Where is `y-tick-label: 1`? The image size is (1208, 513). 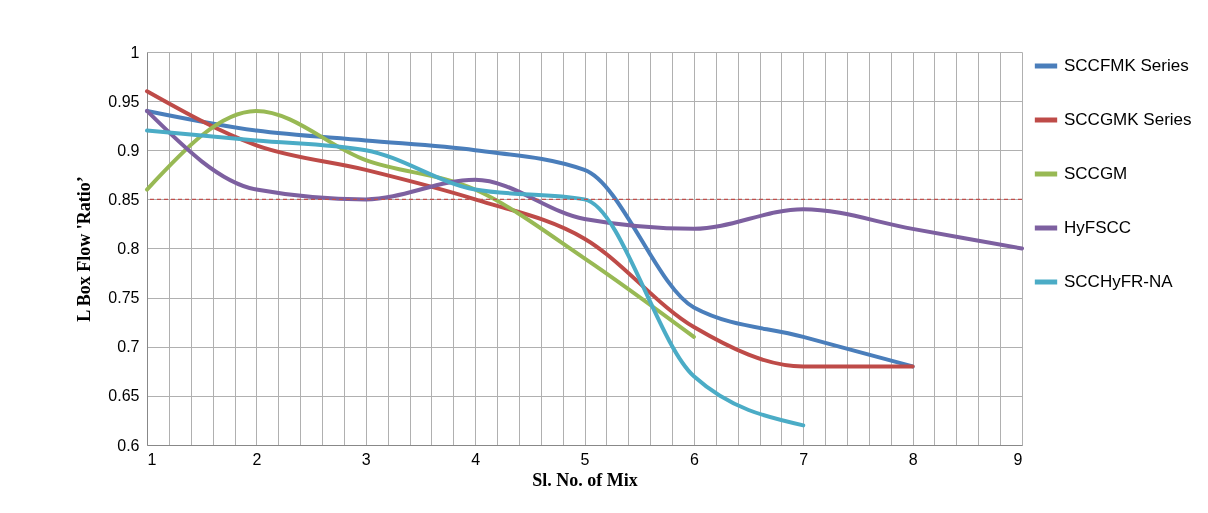 y-tick-label: 1 is located at coordinates (135, 52).